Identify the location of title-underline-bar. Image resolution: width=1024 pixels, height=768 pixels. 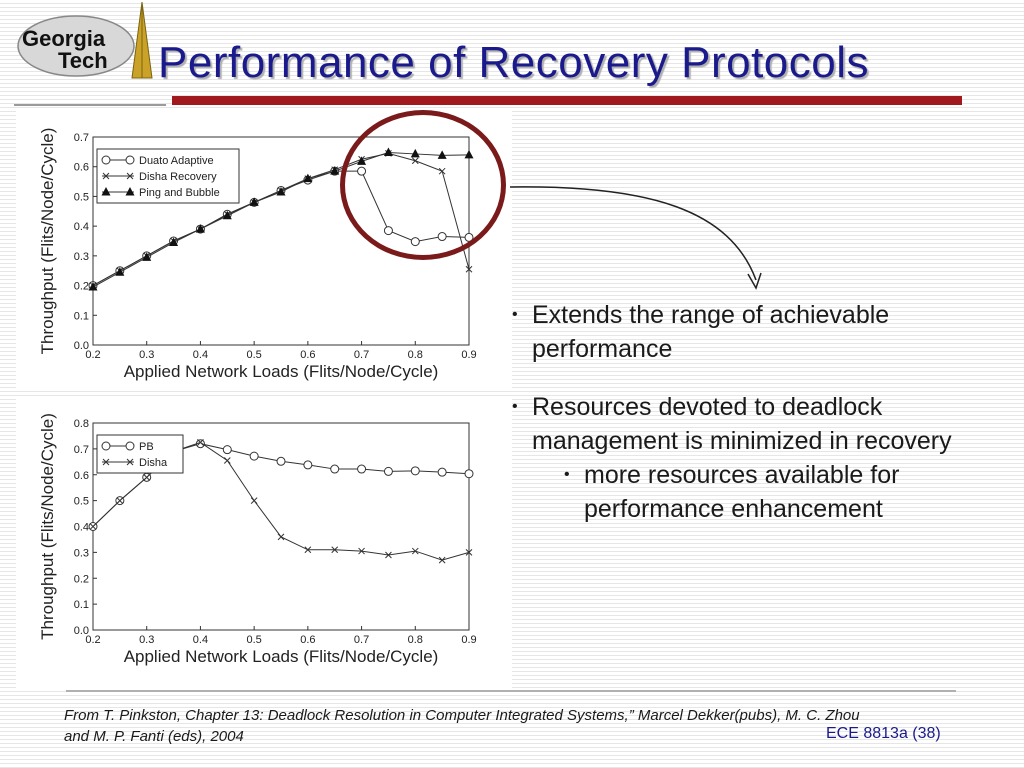
(567, 100).